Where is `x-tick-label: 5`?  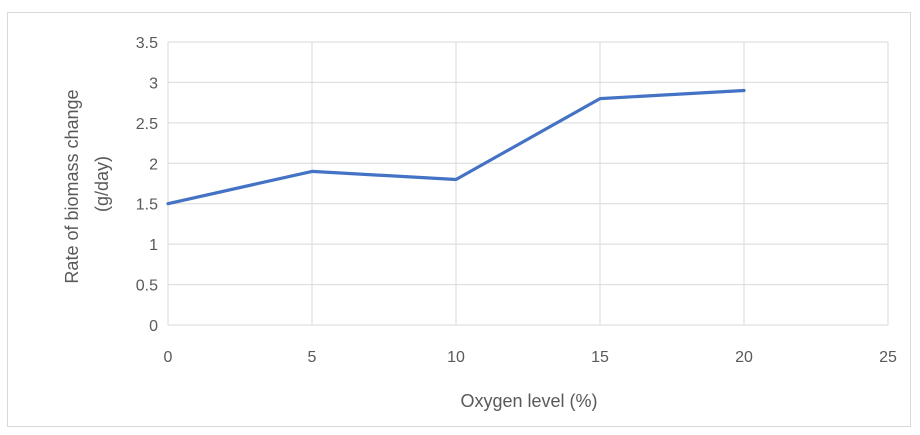
x-tick-label: 5 is located at coordinates (312, 357).